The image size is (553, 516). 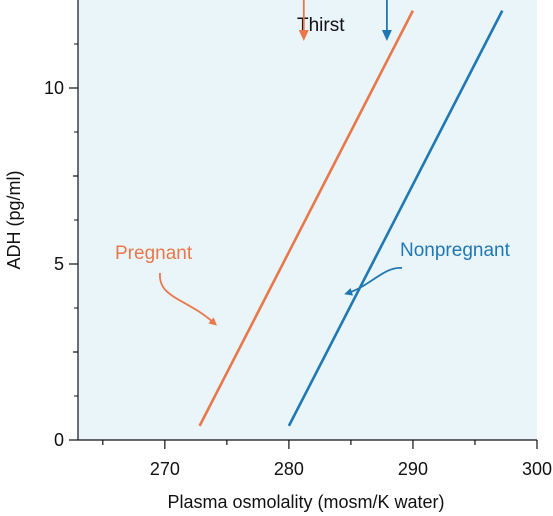 What do you see at coordinates (289, 469) in the screenshot?
I see `x-tick-label: 280` at bounding box center [289, 469].